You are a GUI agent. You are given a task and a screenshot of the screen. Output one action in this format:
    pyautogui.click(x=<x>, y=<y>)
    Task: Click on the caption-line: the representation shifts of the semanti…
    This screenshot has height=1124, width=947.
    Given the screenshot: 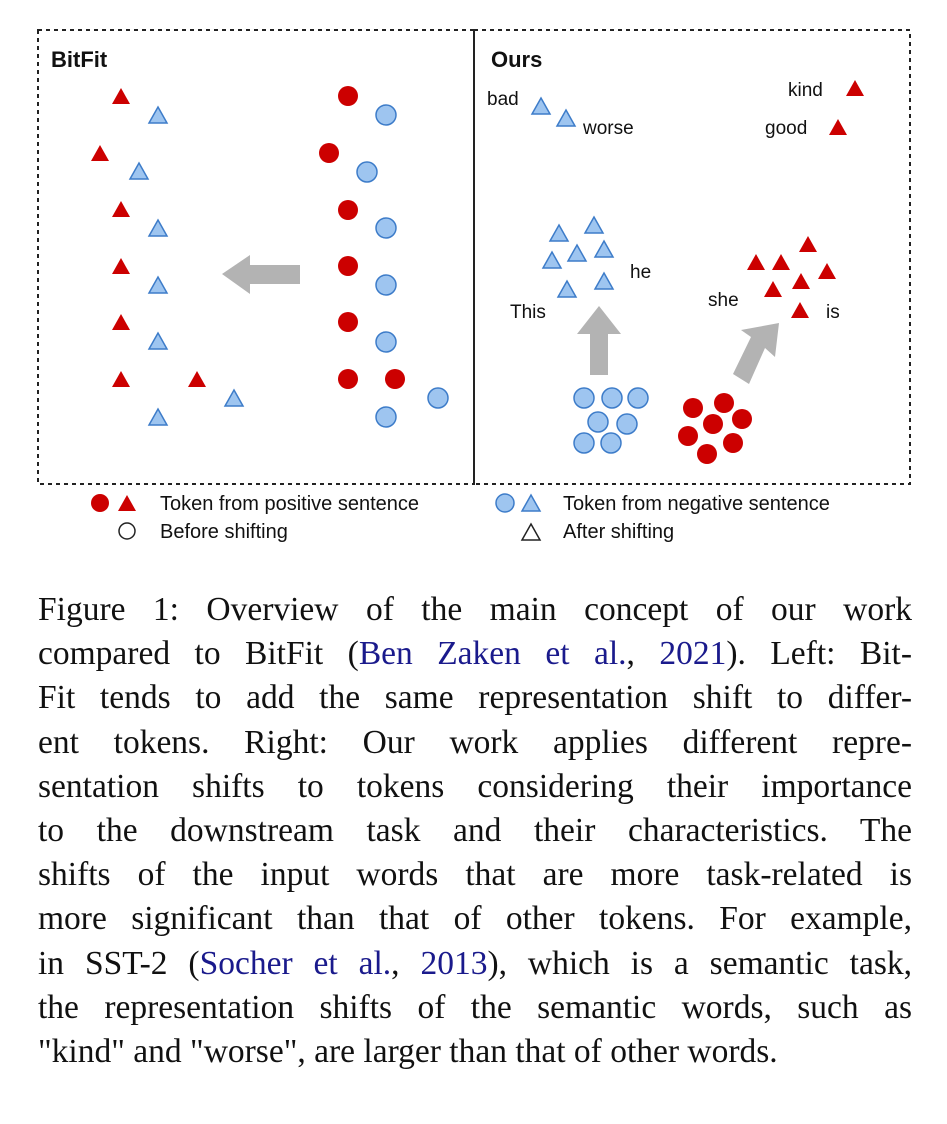 What is the action you would take?
    pyautogui.click(x=475, y=1007)
    